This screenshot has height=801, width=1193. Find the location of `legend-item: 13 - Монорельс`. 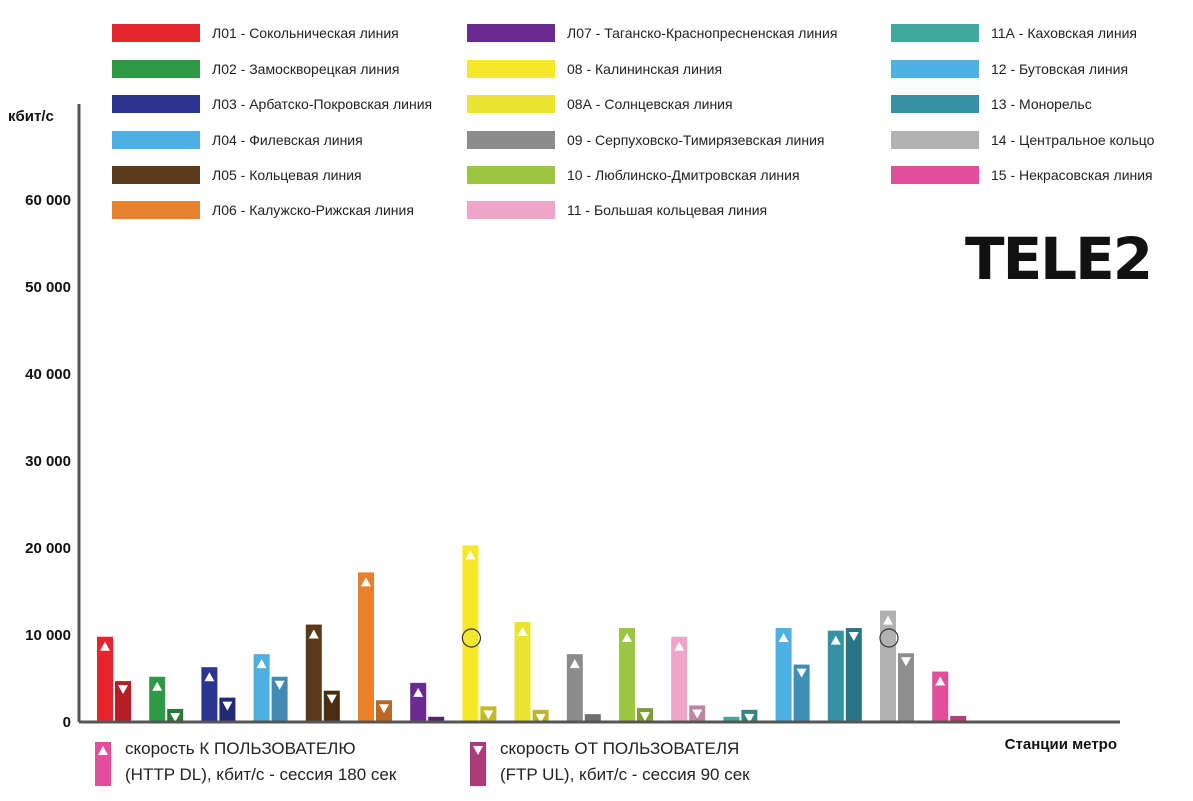

legend-item: 13 - Монорельс is located at coordinates (991, 104).